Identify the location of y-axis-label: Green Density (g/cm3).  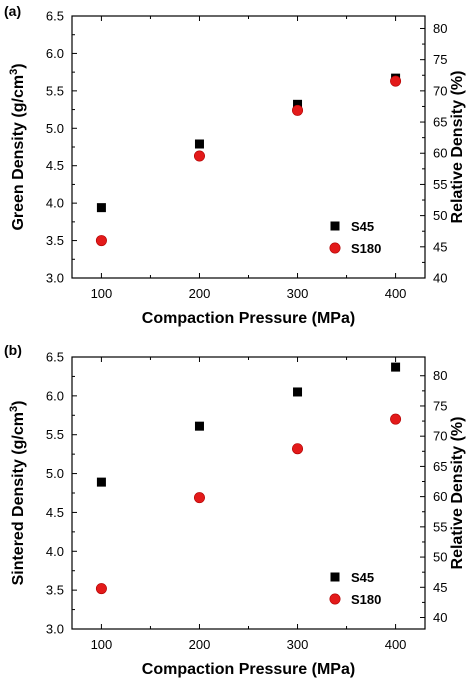
(17, 146).